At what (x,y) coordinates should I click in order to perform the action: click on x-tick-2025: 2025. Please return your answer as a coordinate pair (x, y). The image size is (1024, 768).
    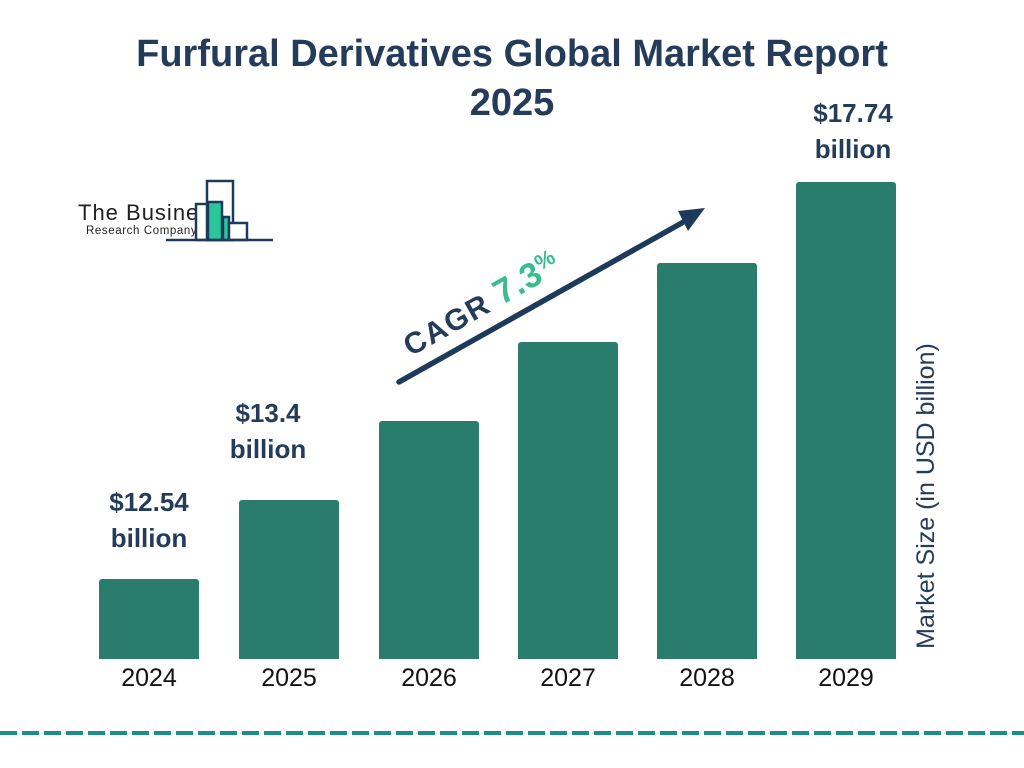
    Looking at the image, I should click on (289, 678).